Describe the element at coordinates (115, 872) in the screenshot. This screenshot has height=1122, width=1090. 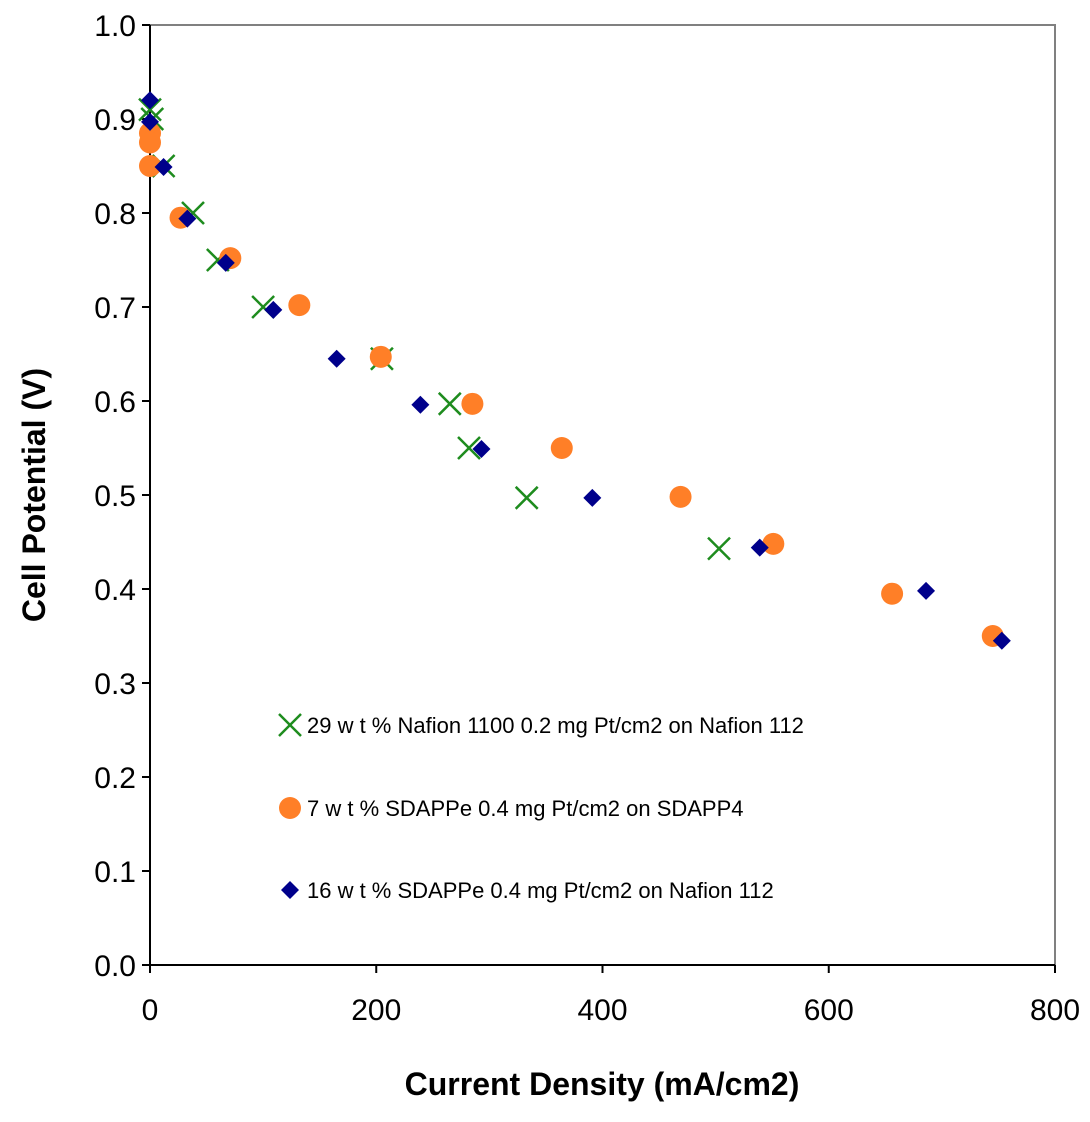
I see `y-tick-label: 0.1` at that location.